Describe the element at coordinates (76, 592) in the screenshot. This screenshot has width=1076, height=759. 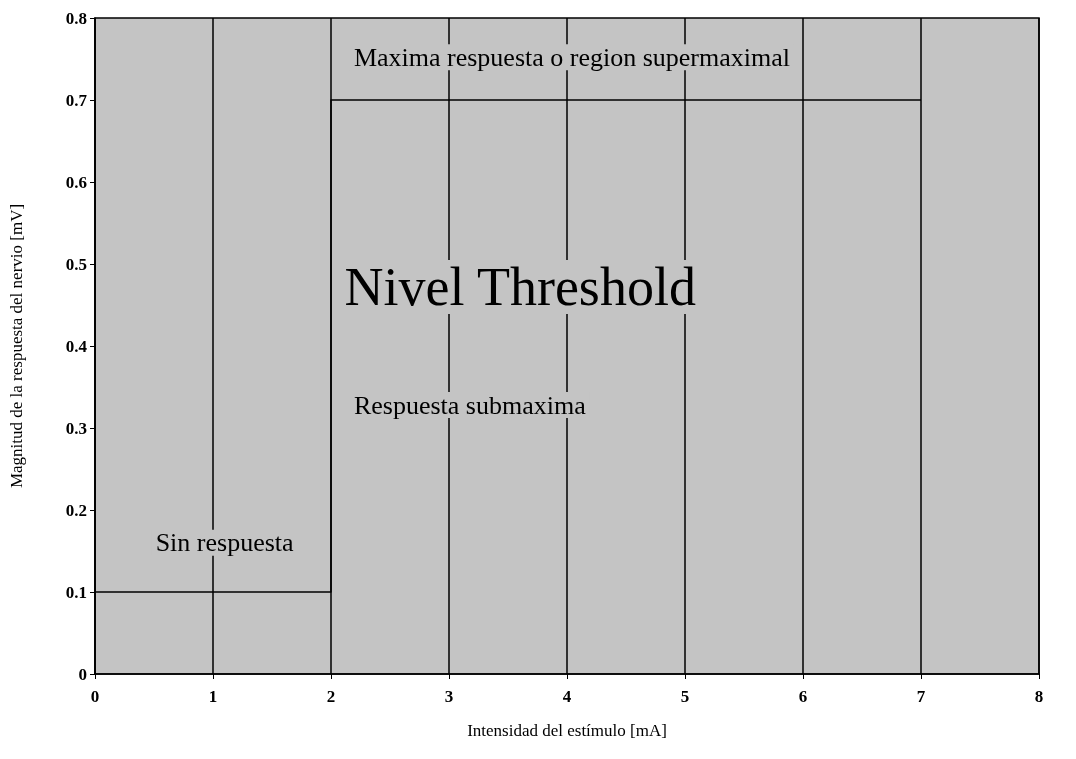
I see `y-tick-label: 0.1` at that location.